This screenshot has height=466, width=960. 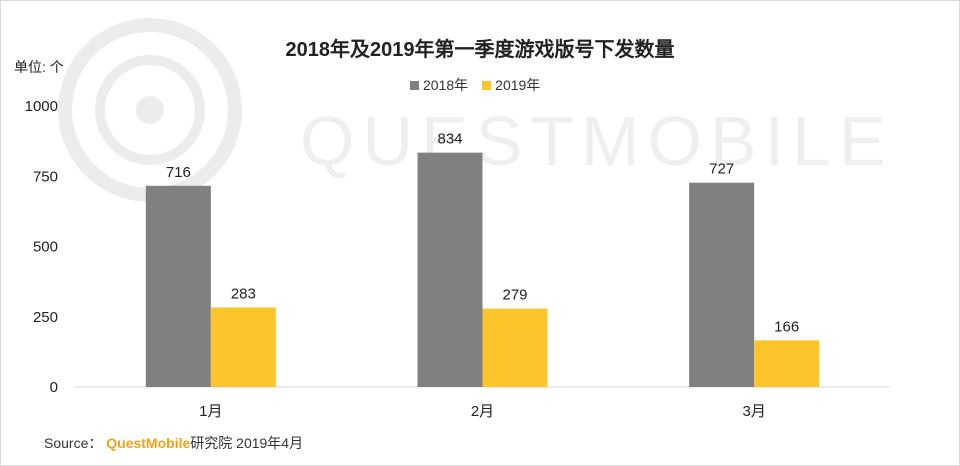 What do you see at coordinates (178, 172) in the screenshot?
I see `data-label: 716` at bounding box center [178, 172].